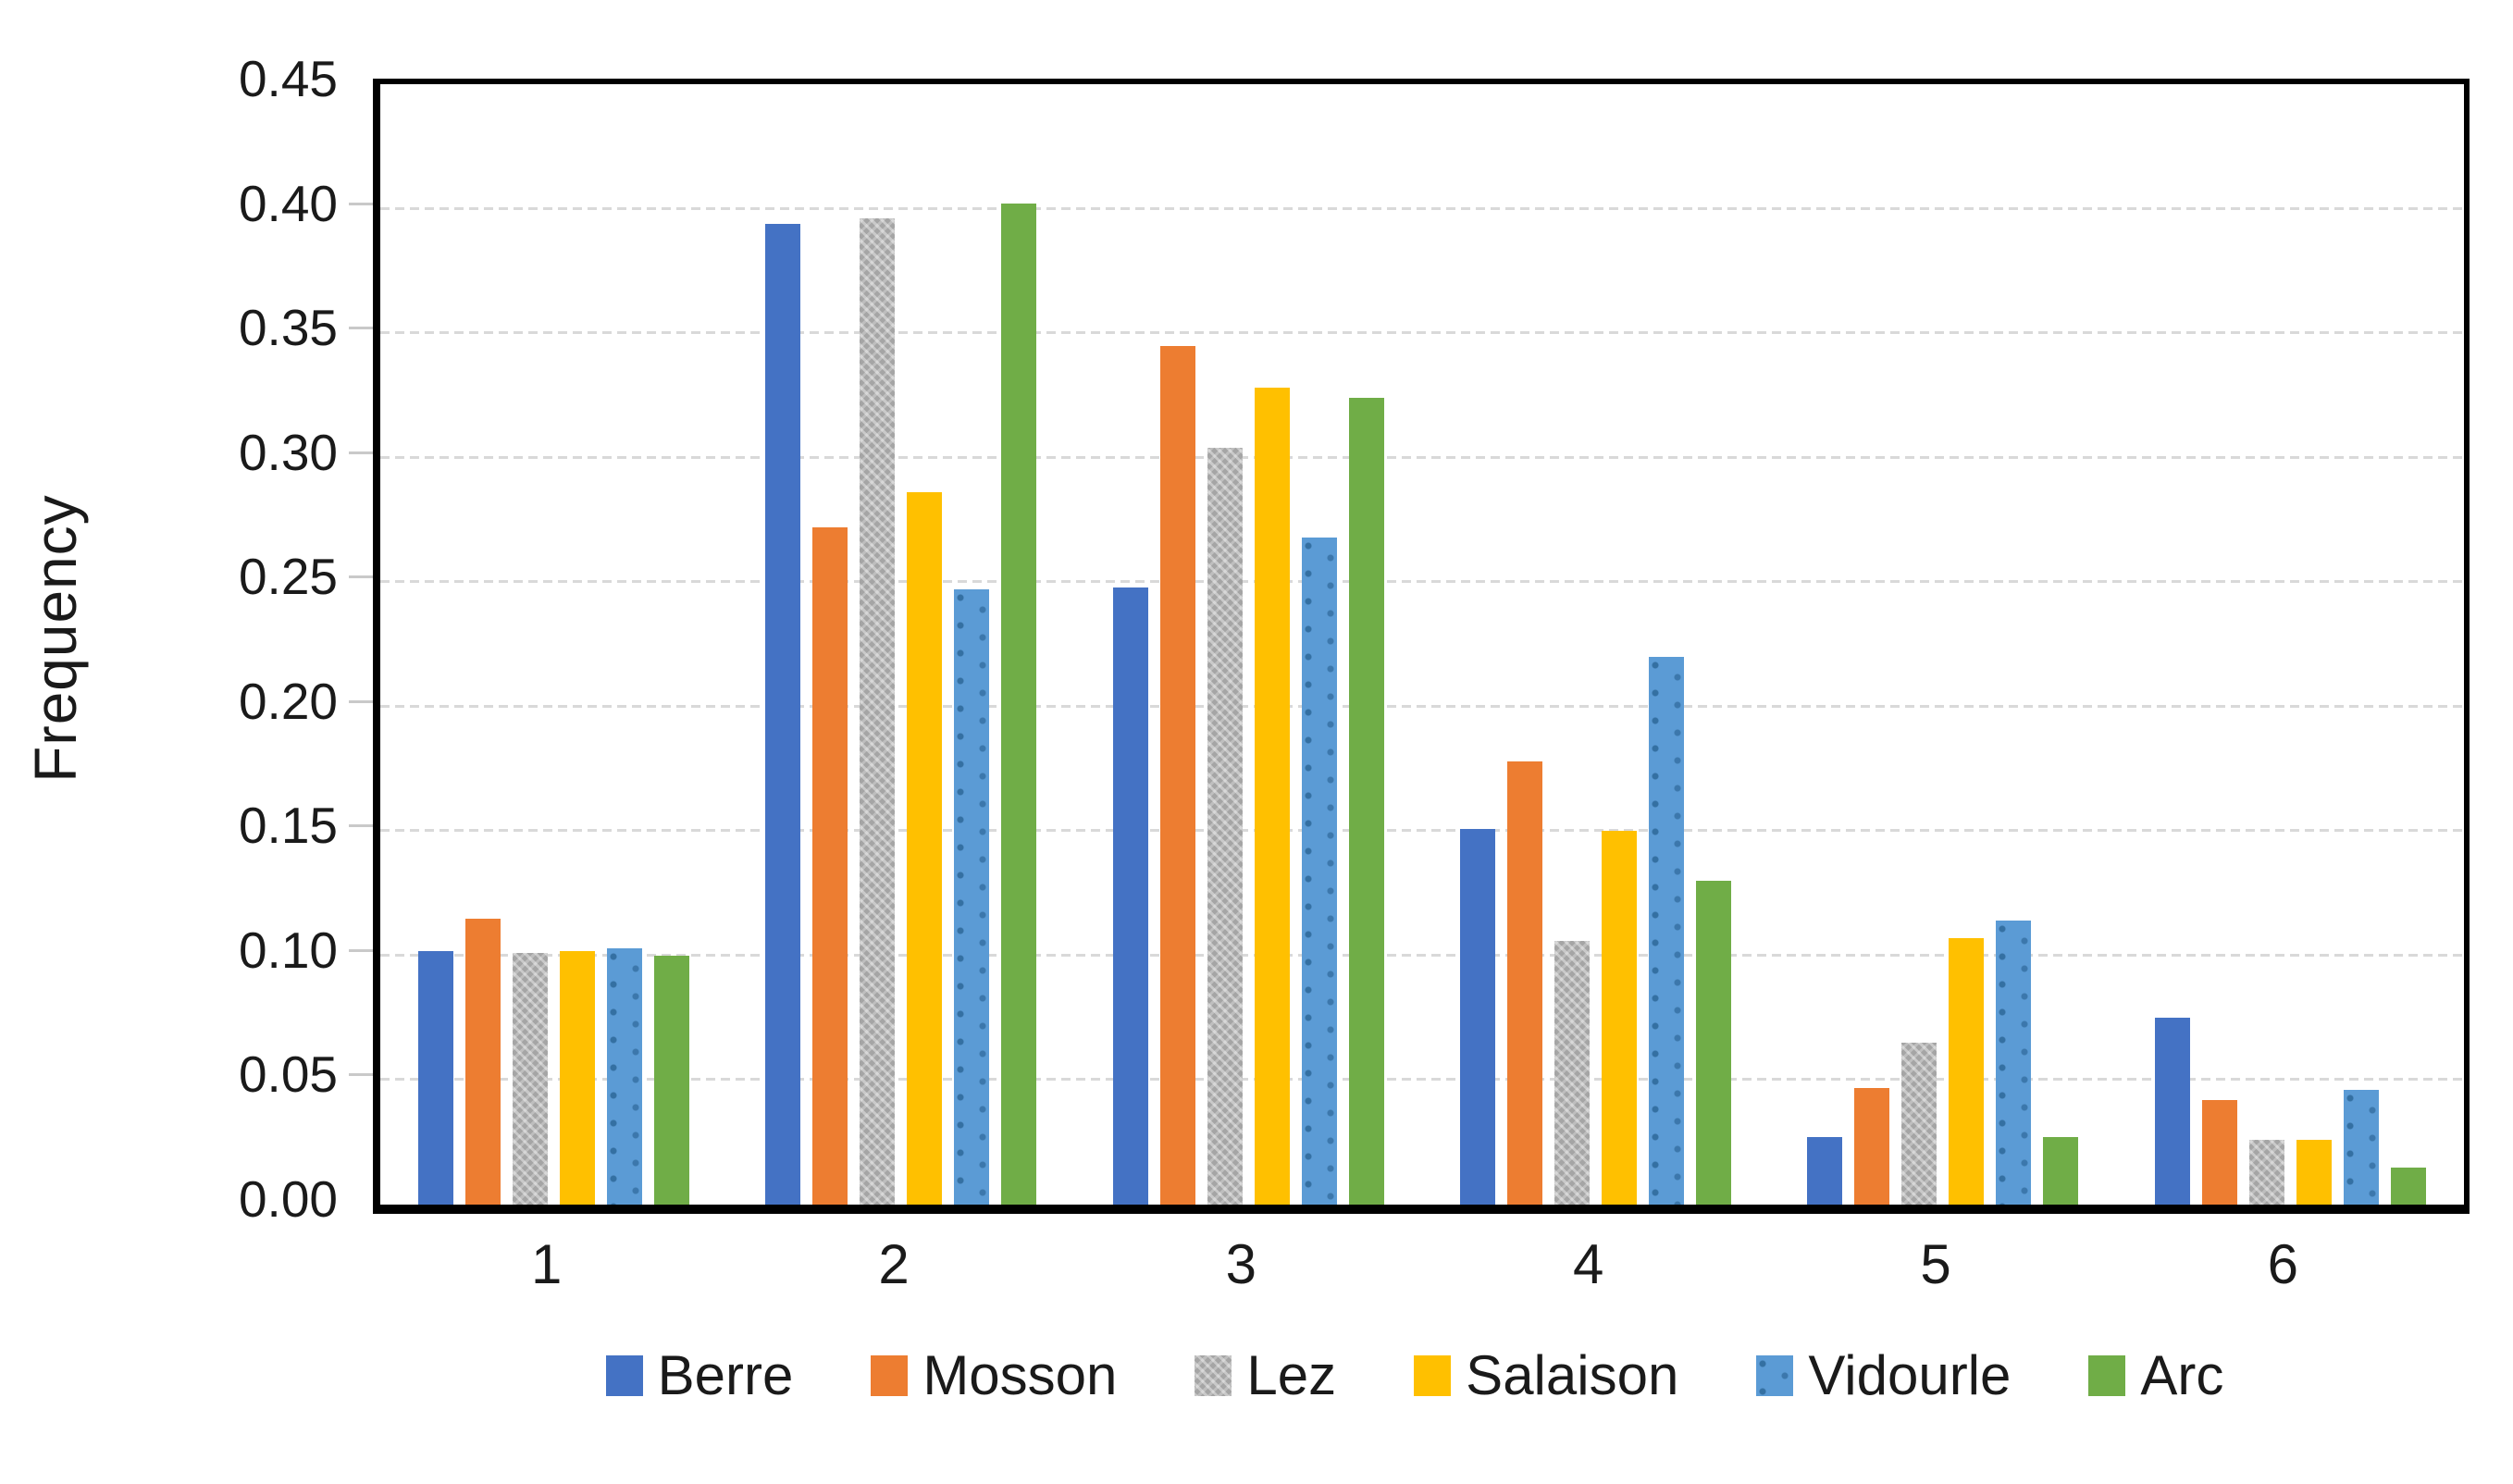 This screenshot has width=2513, height=1484. Describe the element at coordinates (1572, 1375) in the screenshot. I see `legend-label: Salaison` at that location.